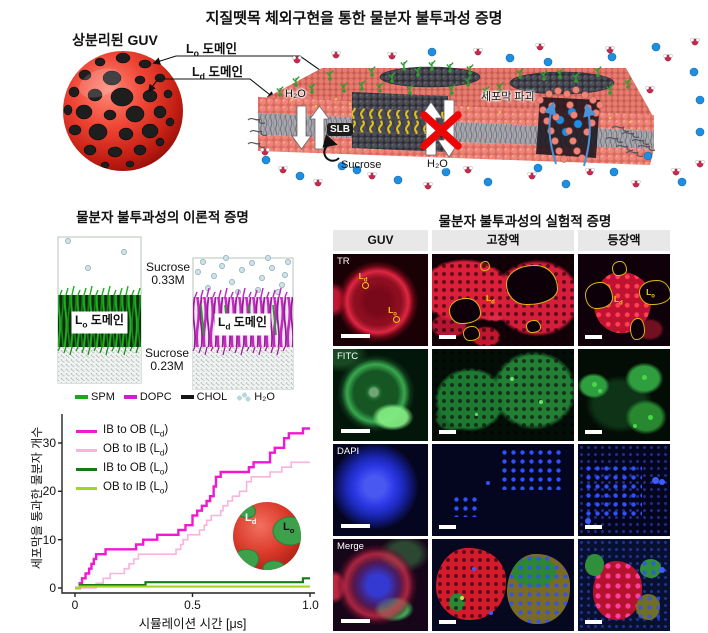  Describe the element at coordinates (503, 585) in the screenshot. I see `micrograph-merge-hypertonic` at that location.